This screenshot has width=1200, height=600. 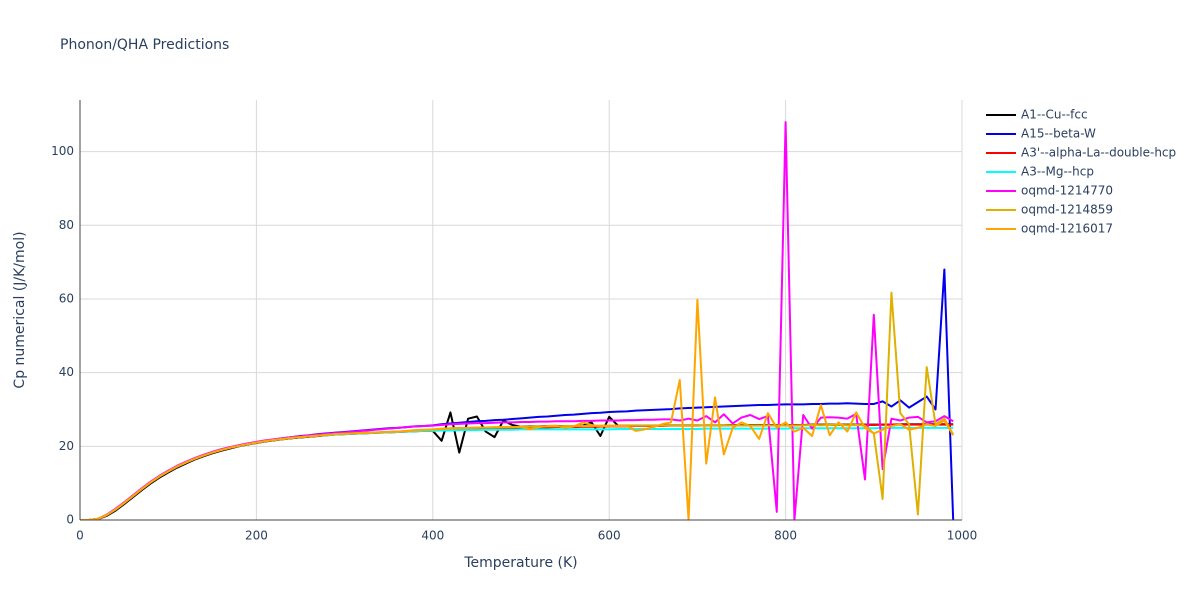 What do you see at coordinates (1058, 134) in the screenshot?
I see `legend-label: A15--beta-W` at bounding box center [1058, 134].